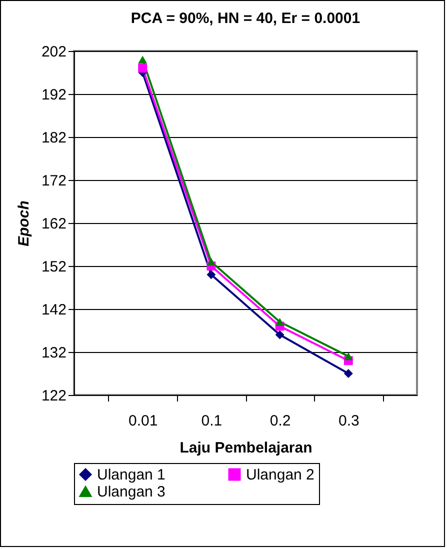  Describe the element at coordinates (131, 492) in the screenshot. I see `legend-label: Ulangan 3` at that location.